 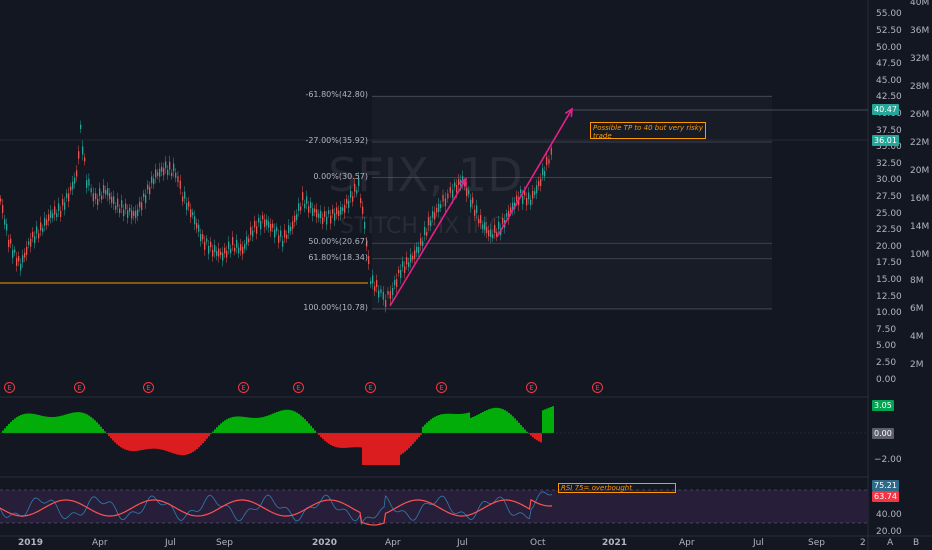 What do you see at coordinates (916, 543) in the screenshot?
I see `log-scale-button: B` at bounding box center [916, 543].